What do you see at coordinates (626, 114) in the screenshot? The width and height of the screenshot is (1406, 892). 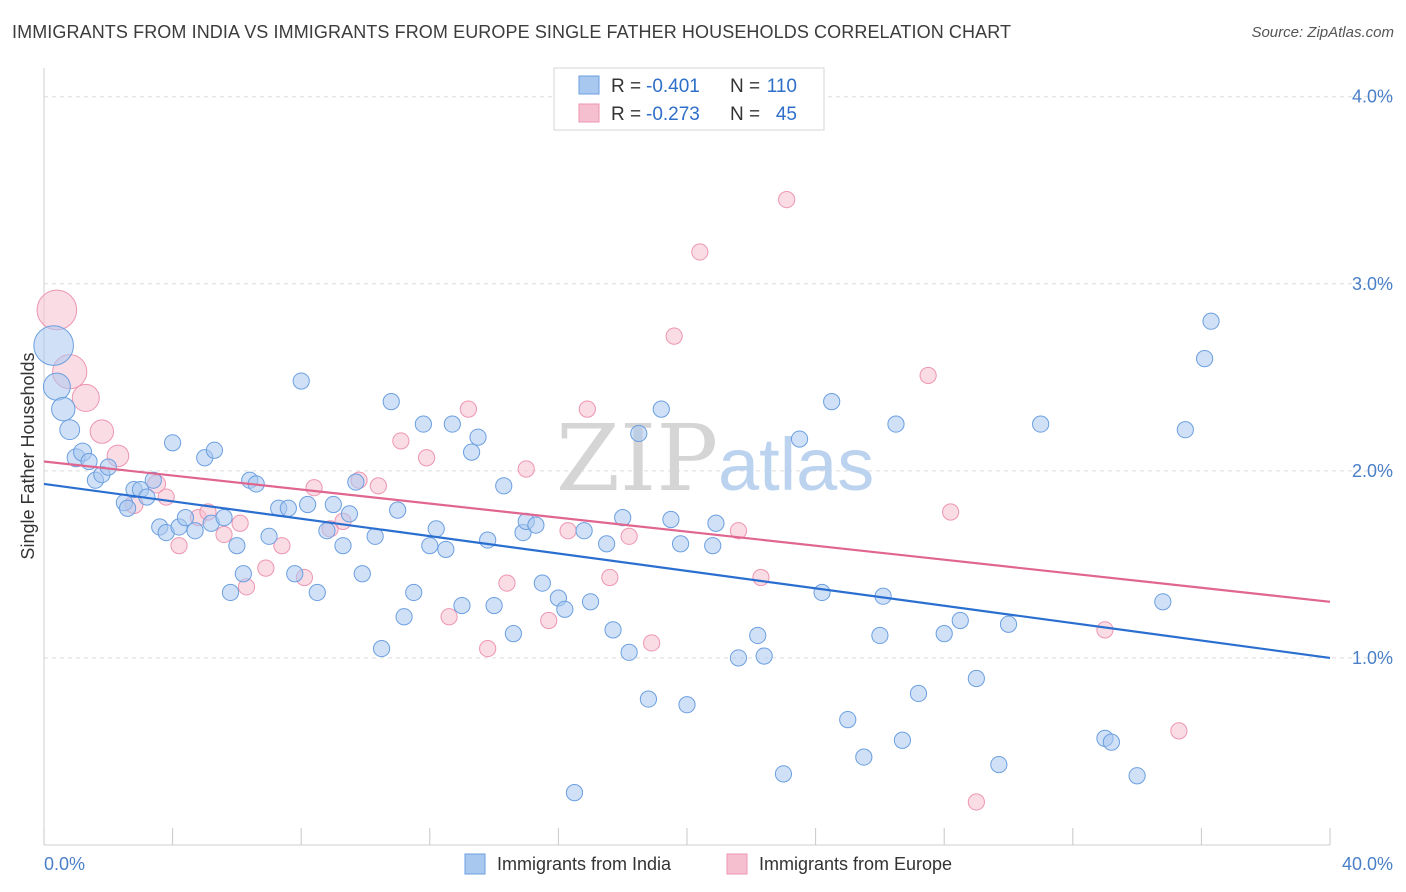 I see `stats-europe-r-label: R =` at bounding box center [626, 114].